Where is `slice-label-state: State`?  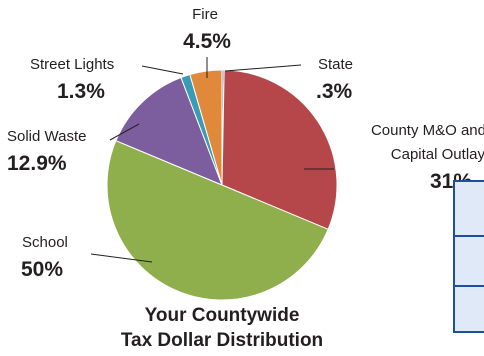
slice-label-state: State is located at coordinates (335, 64).